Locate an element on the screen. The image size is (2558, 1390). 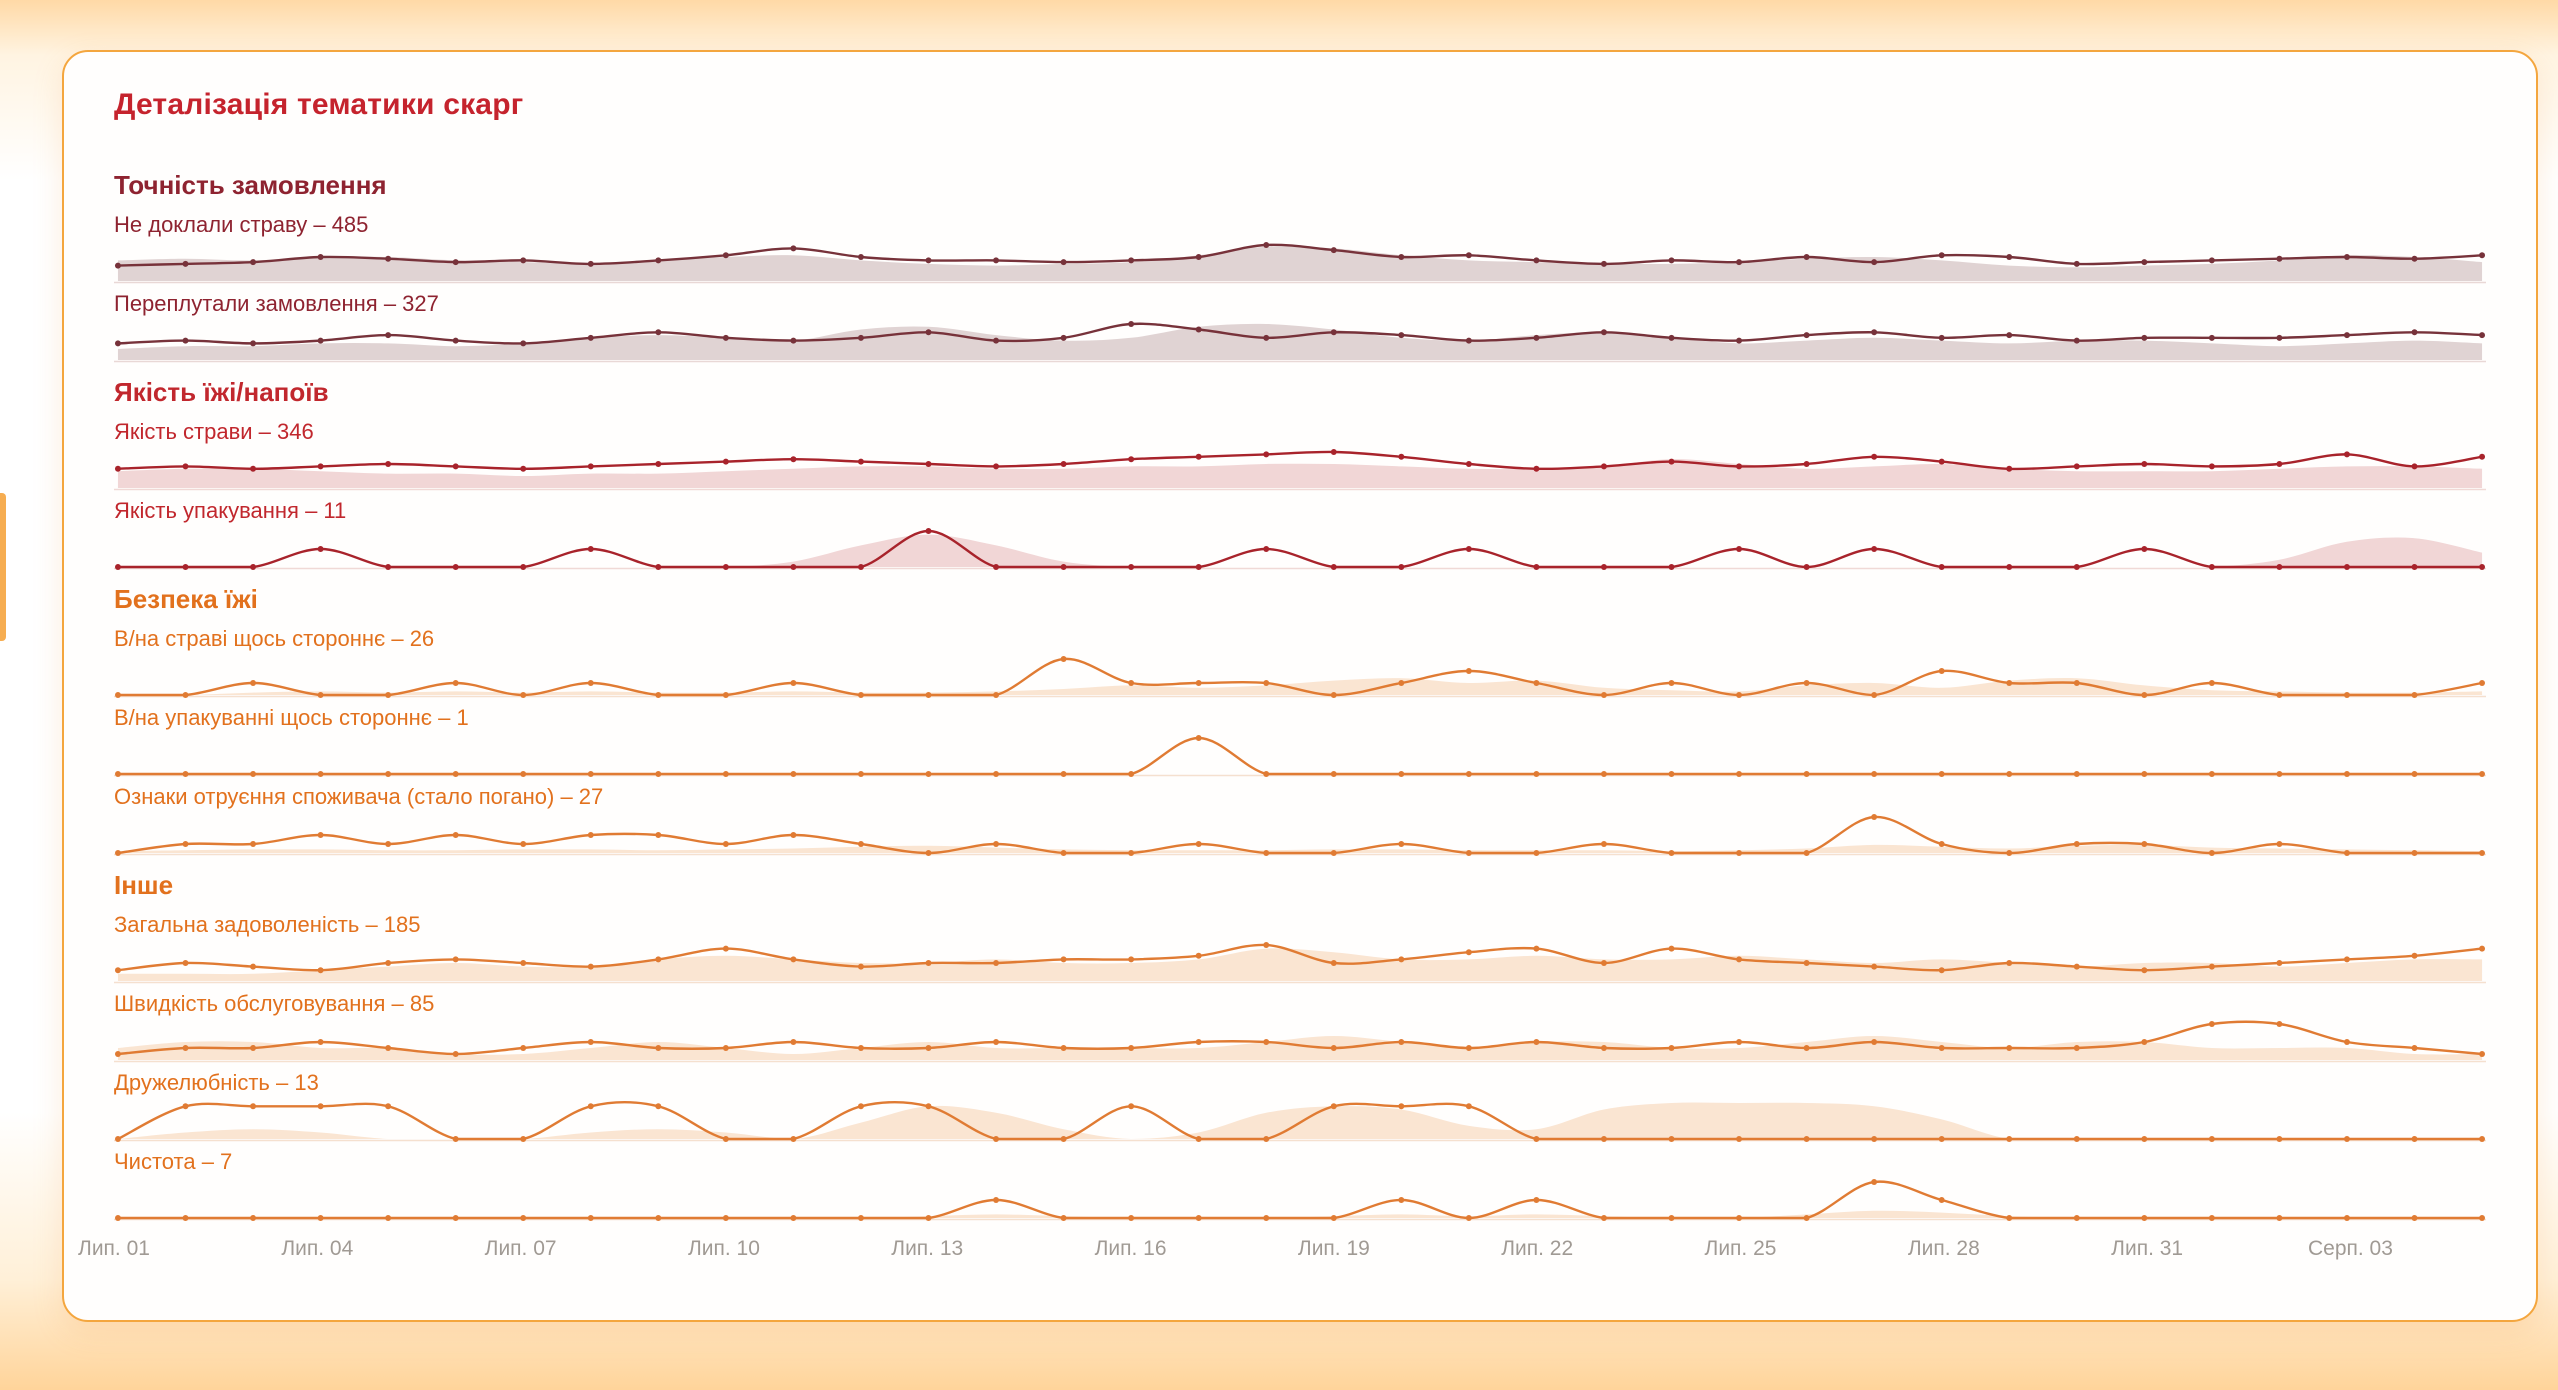
metric-label: В/на страві щось стороннє – 26 is located at coordinates (274, 638).